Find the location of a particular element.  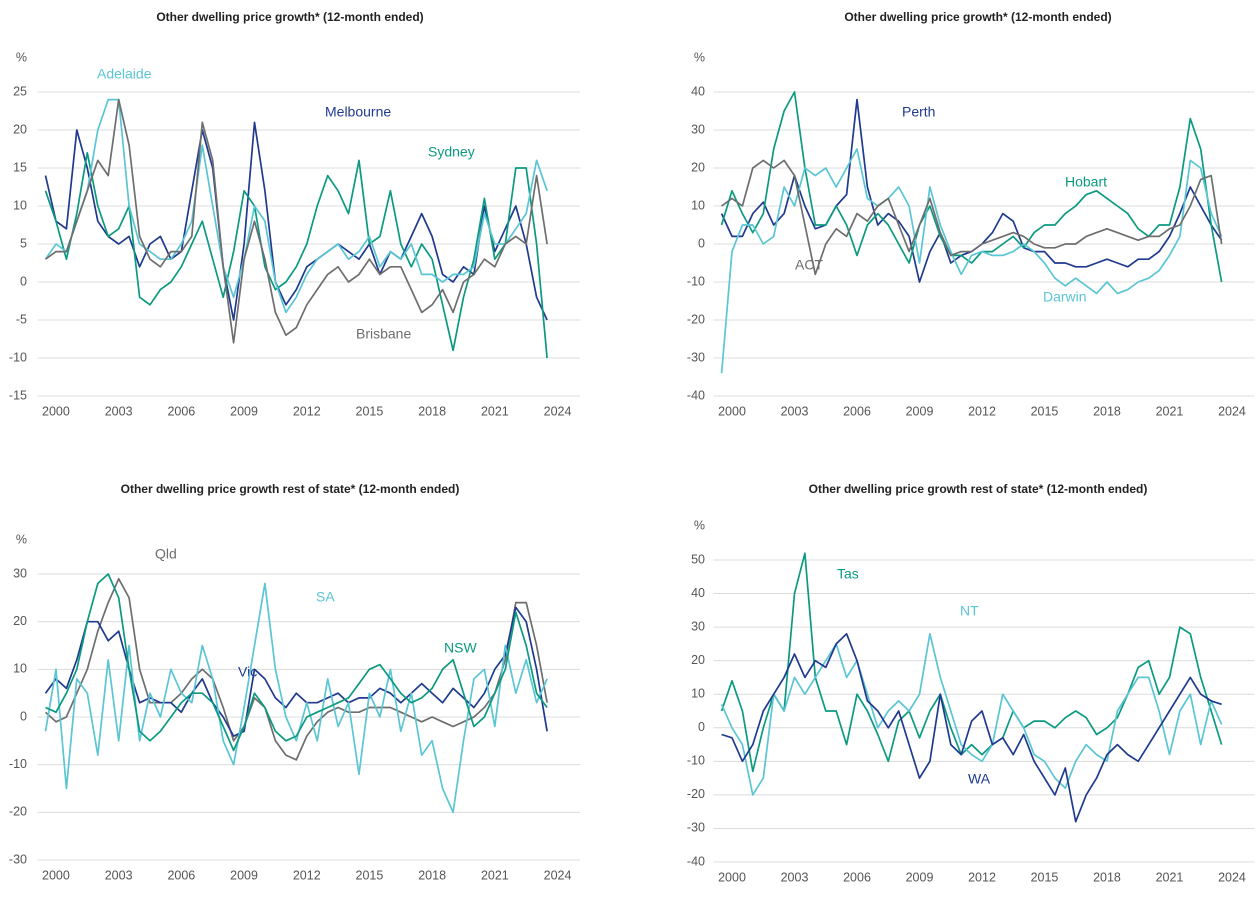

y-tick-label: 5 is located at coordinates (23, 243).